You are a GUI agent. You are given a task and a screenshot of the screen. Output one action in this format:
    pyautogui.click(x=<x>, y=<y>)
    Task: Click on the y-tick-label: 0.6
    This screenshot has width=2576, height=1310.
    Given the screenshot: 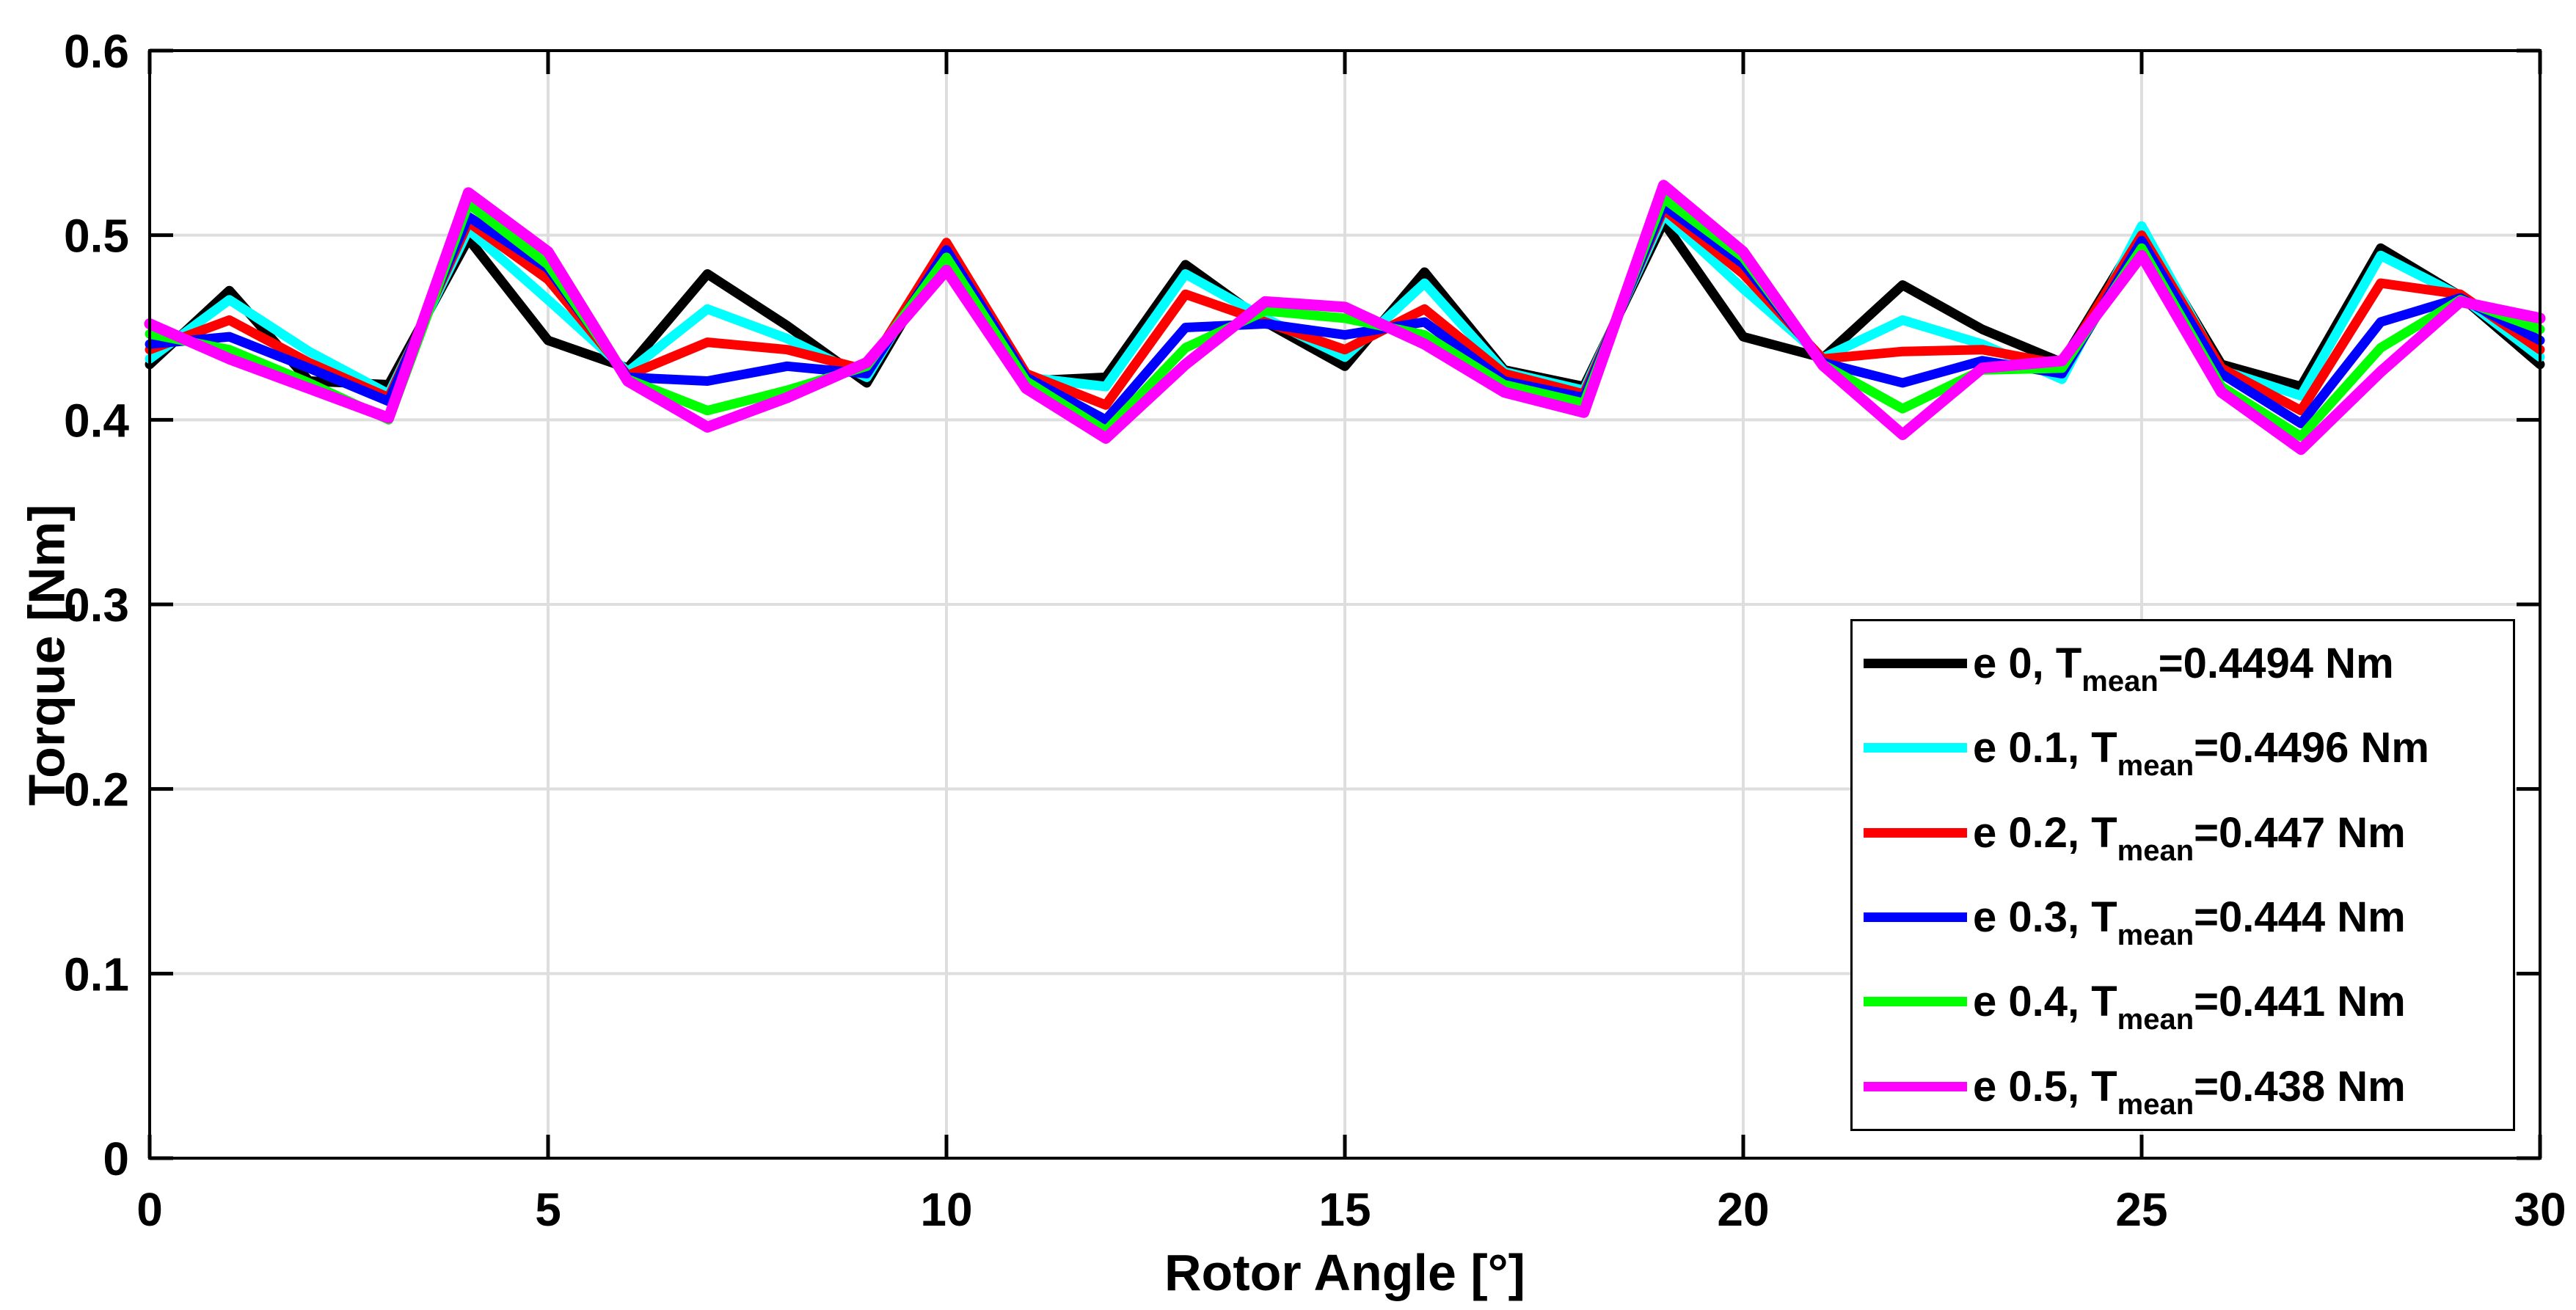 What is the action you would take?
    pyautogui.click(x=97, y=51)
    